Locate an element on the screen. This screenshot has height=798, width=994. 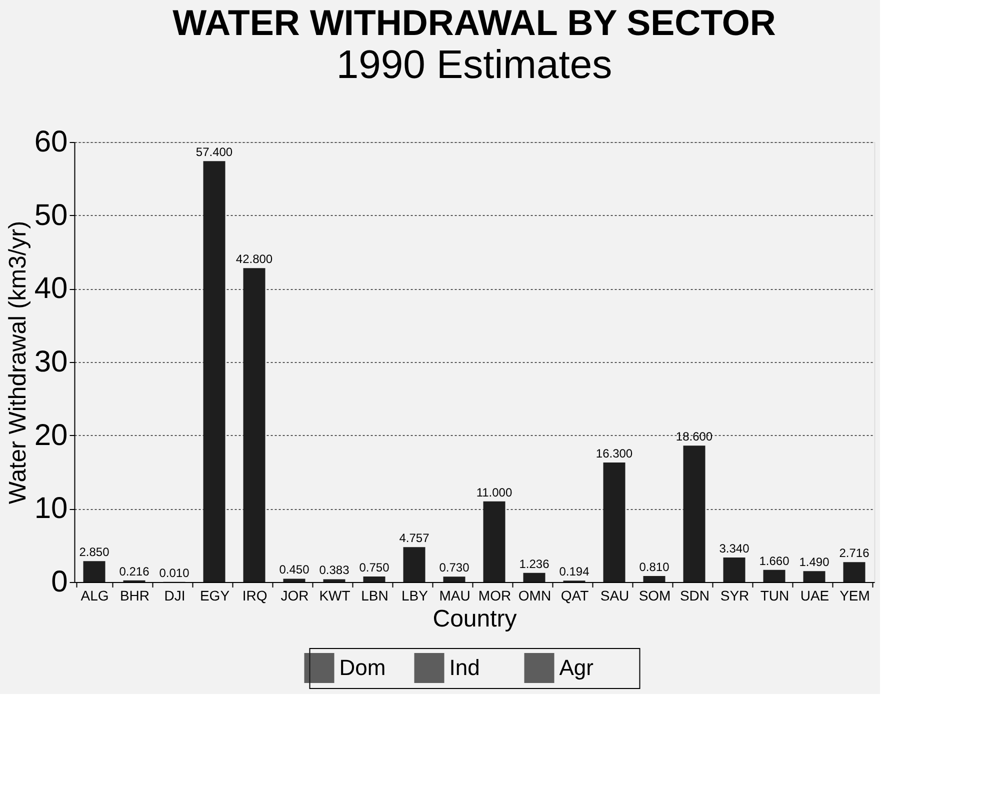
y-tick-label: 50 is located at coordinates (51, 215).